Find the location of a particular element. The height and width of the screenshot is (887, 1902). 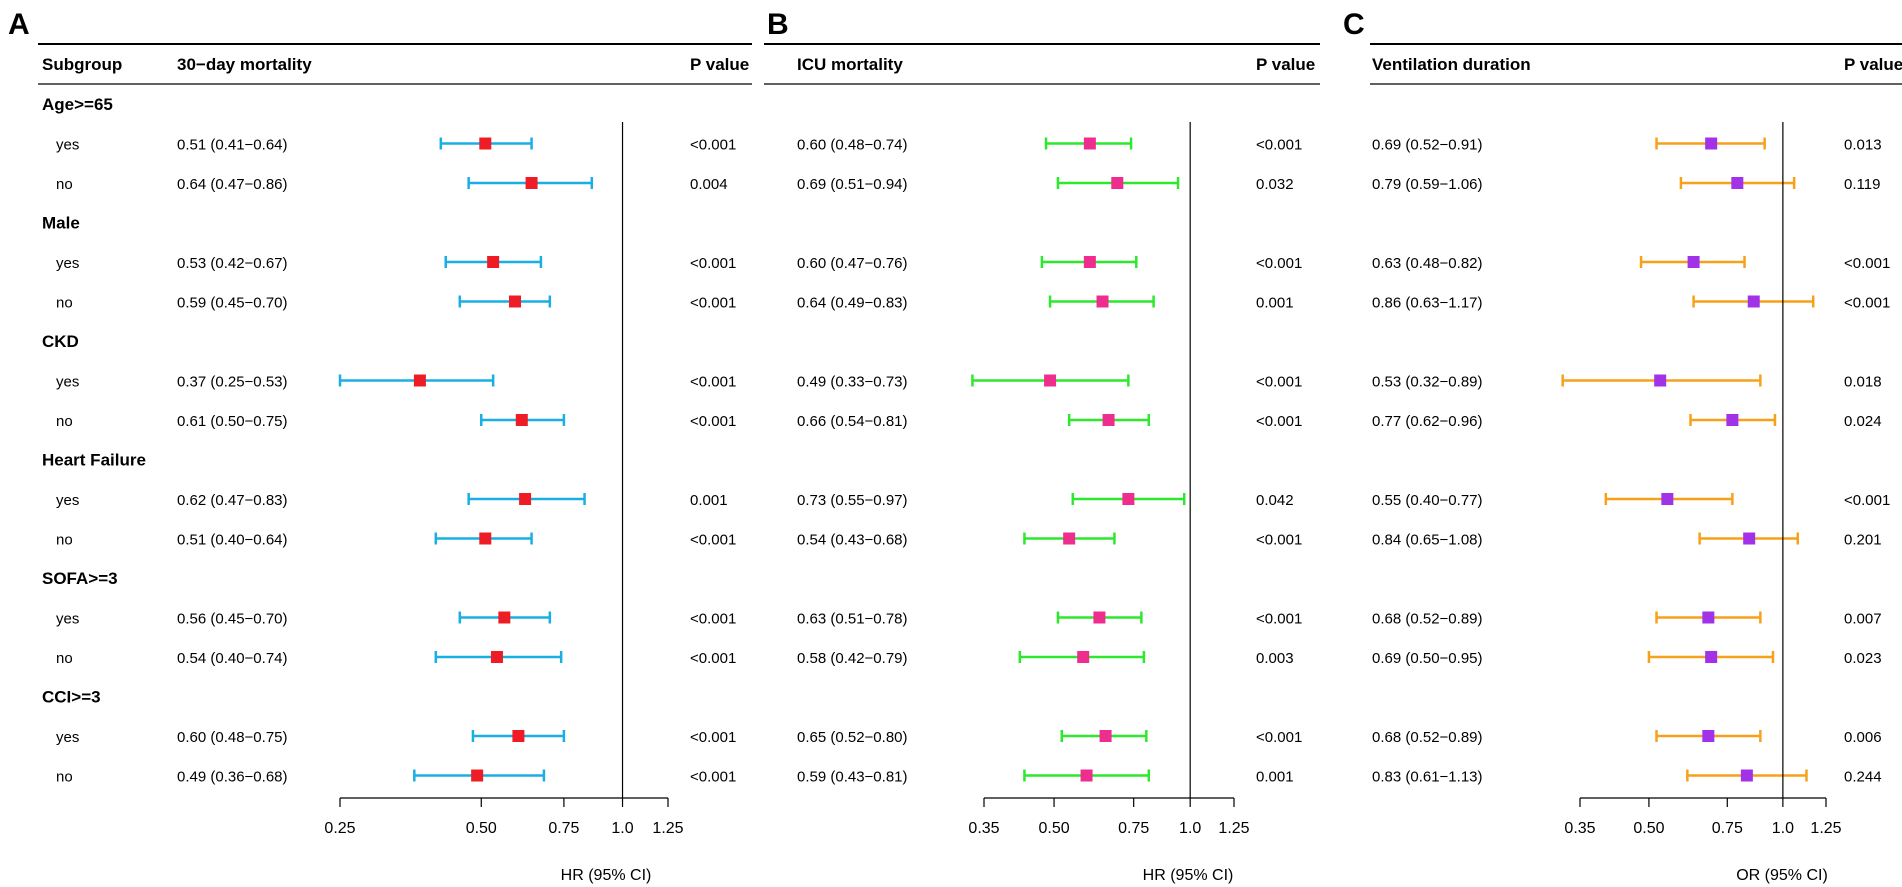

estimate-text: 0.83 (0.61−1.13) is located at coordinates (1427, 777).